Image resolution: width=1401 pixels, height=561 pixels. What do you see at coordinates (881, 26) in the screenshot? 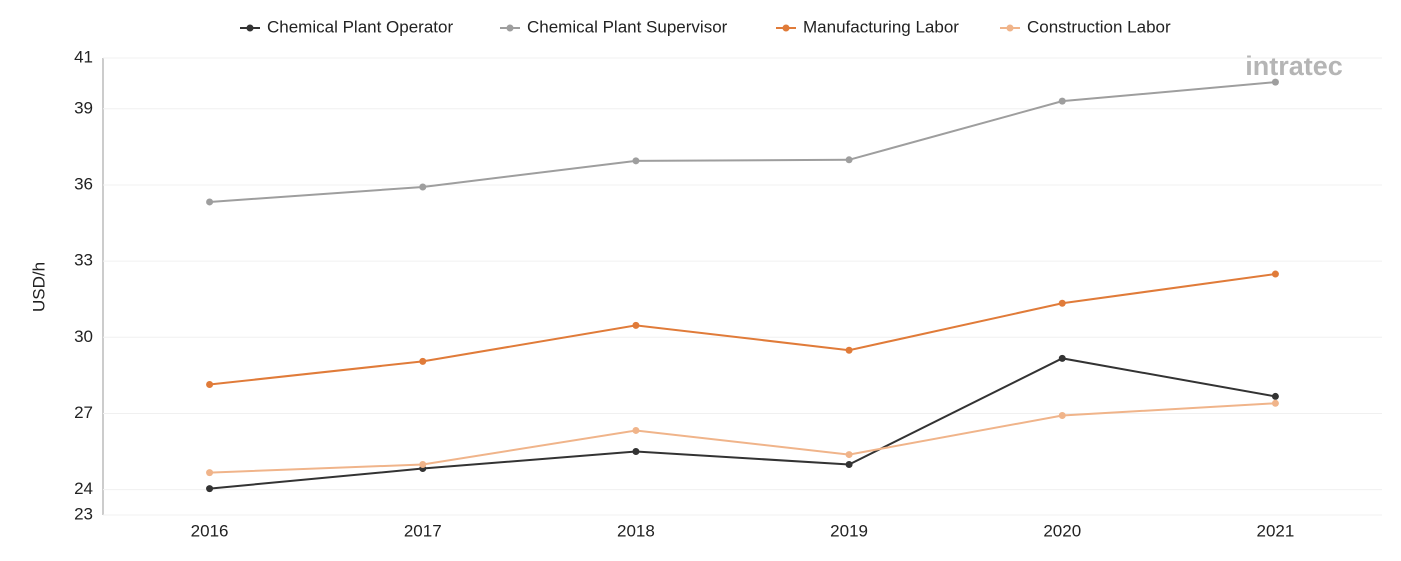
I see `legend-label: Manufacturing Labor` at bounding box center [881, 26].